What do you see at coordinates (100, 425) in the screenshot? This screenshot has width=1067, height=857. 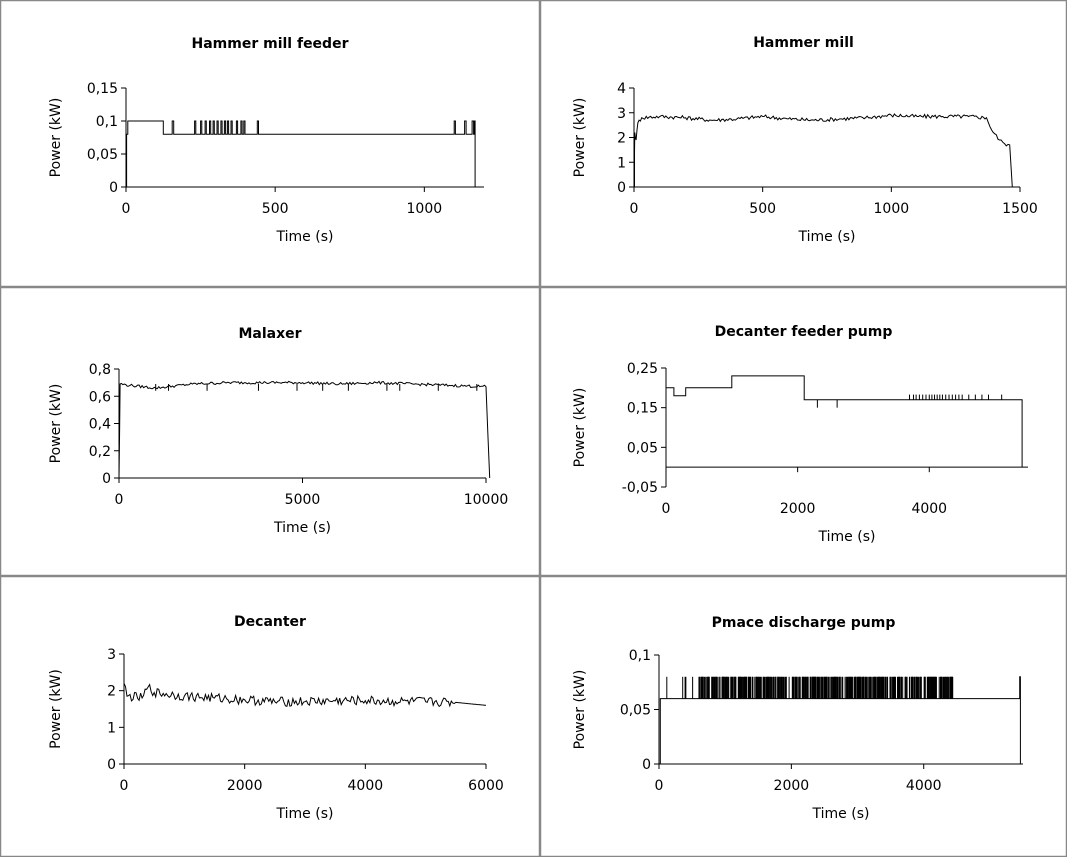 I see `y-tick-label: 0,4` at bounding box center [100, 425].